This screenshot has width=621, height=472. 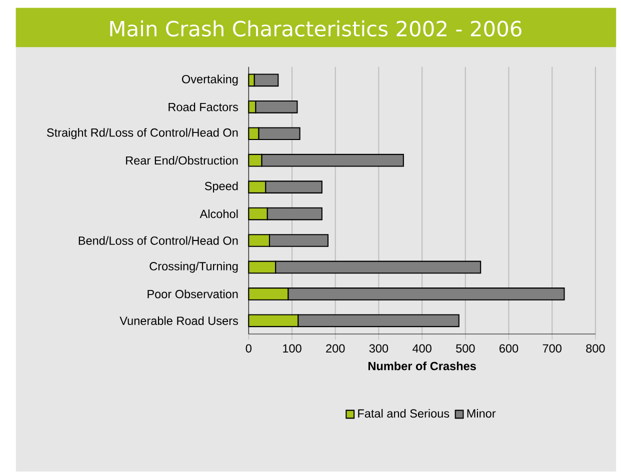 What do you see at coordinates (316, 28) in the screenshot?
I see `chart-title: Main Crash Characteristics 2002 - 2006` at bounding box center [316, 28].